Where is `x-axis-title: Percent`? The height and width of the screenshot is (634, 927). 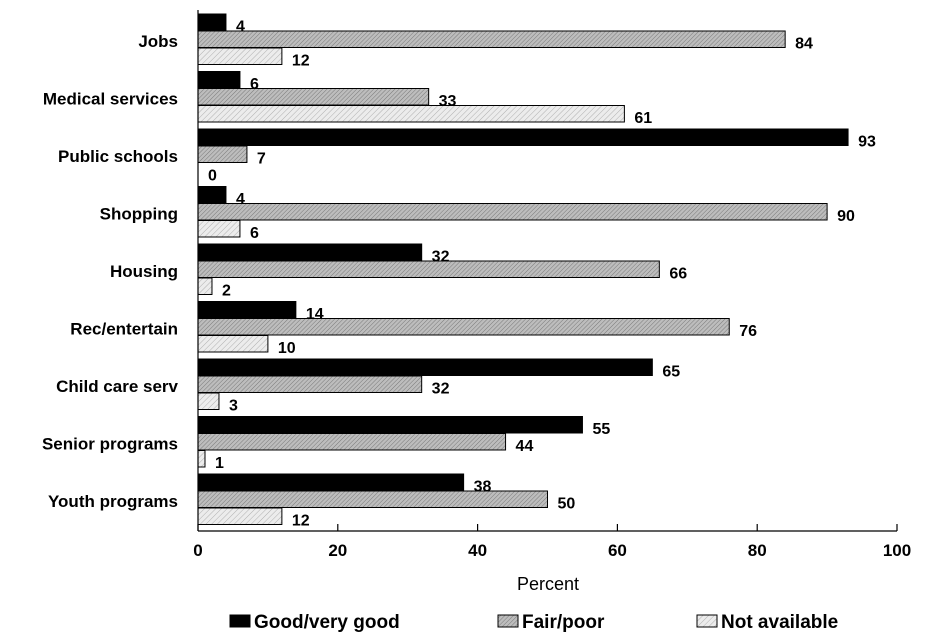
x-axis-title: Percent is located at coordinates (548, 584).